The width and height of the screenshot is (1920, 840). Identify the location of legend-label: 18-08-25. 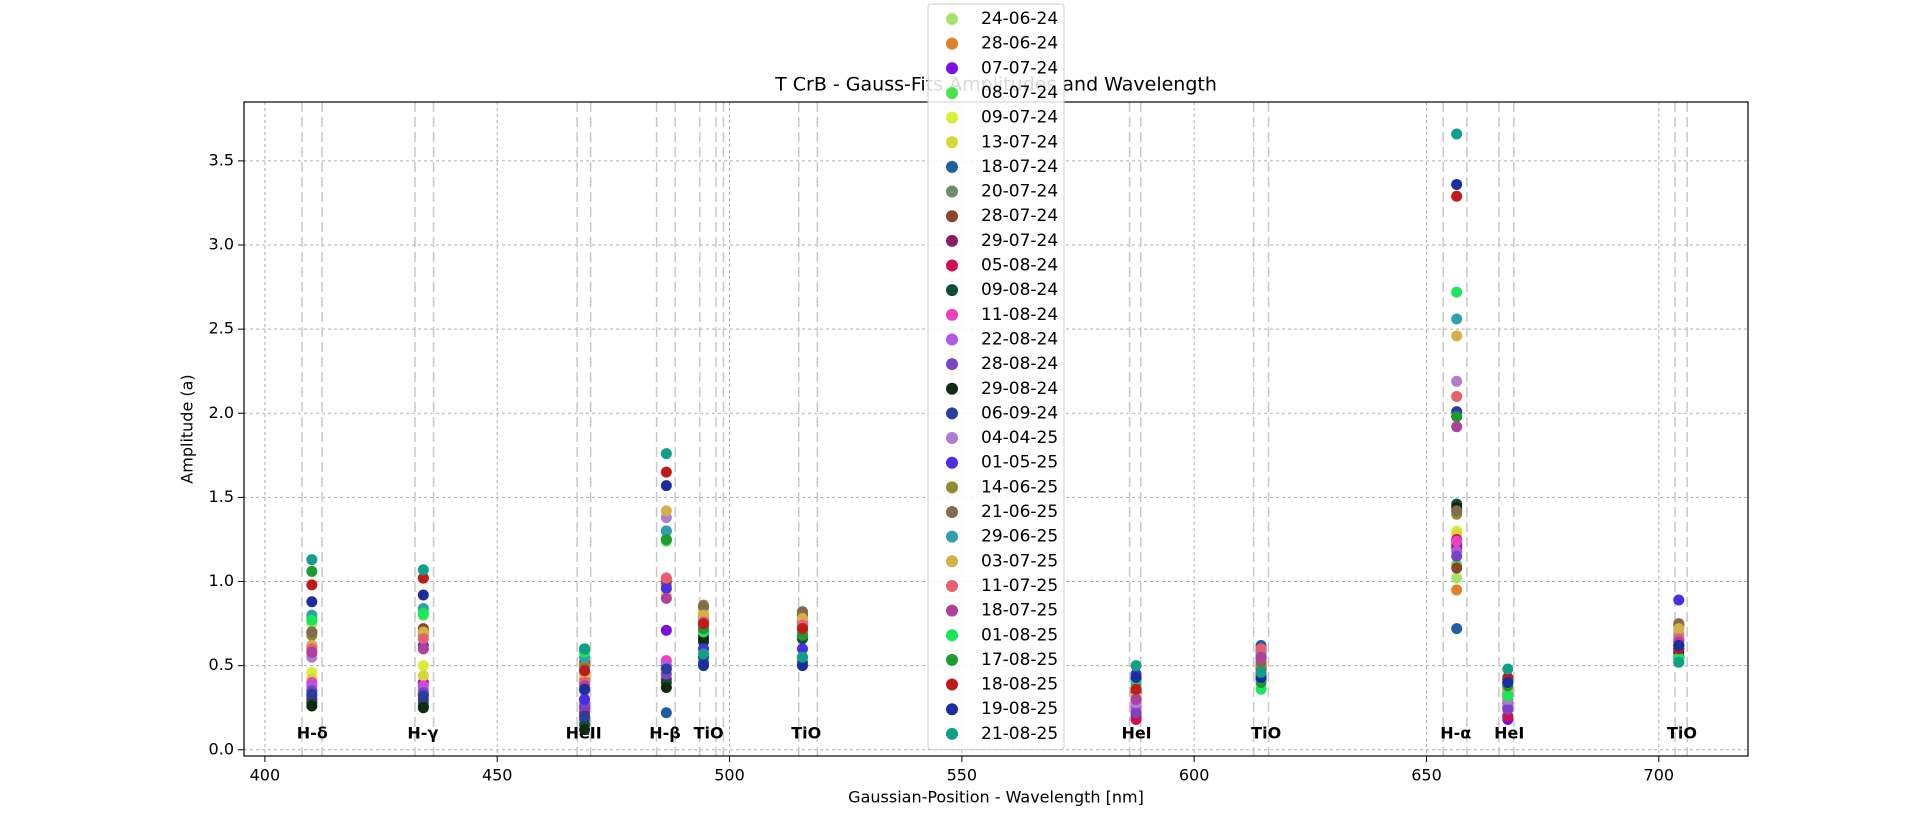
(1019, 685).